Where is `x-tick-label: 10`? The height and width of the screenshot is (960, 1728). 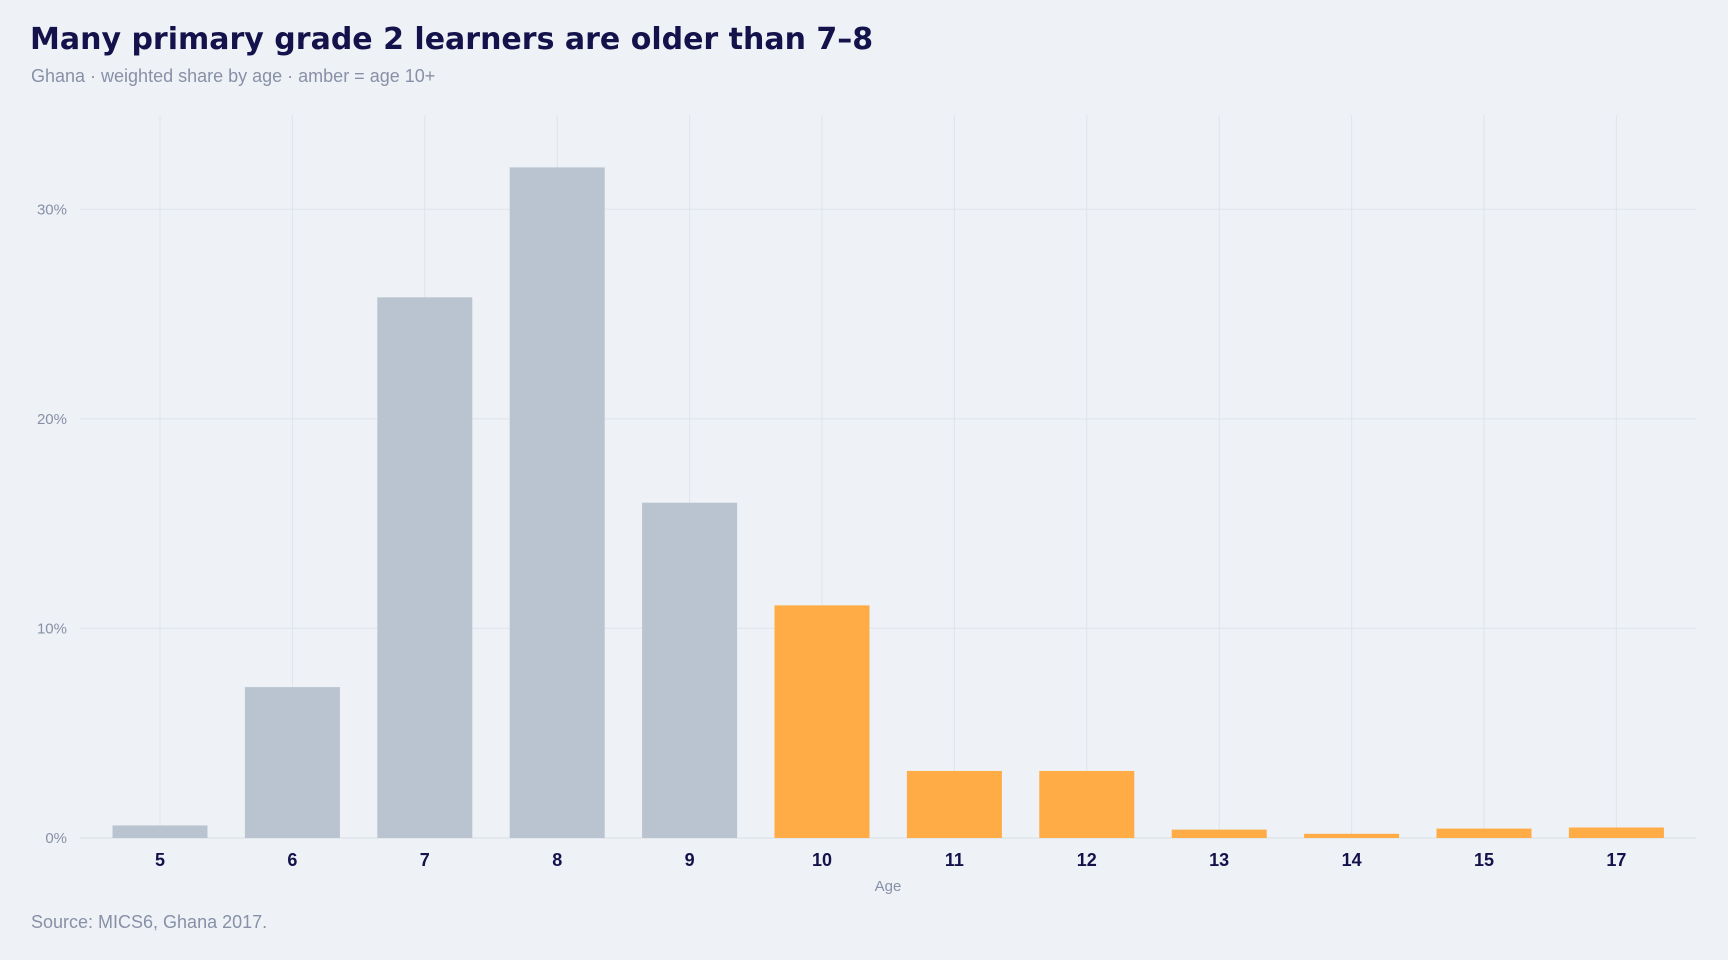
x-tick-label: 10 is located at coordinates (822, 860).